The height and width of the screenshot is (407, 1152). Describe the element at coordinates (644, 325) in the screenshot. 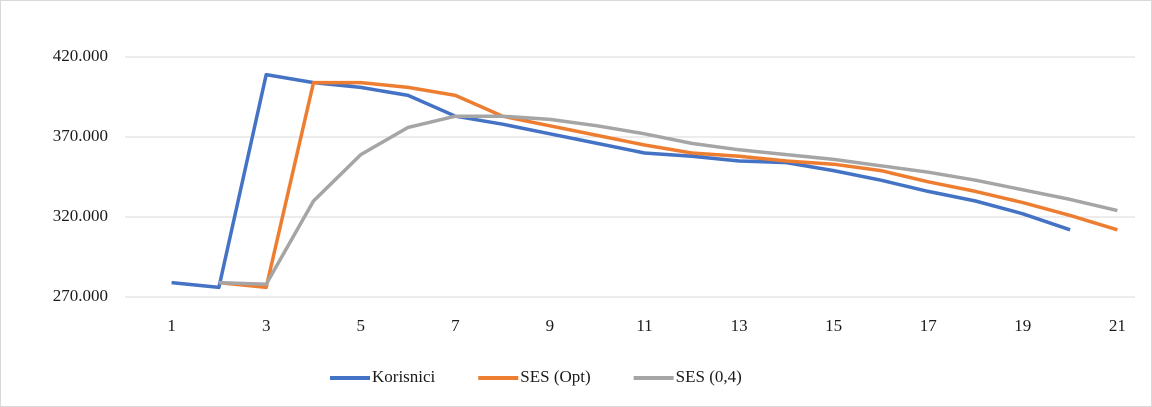

I see `x-tick-label: 11` at that location.